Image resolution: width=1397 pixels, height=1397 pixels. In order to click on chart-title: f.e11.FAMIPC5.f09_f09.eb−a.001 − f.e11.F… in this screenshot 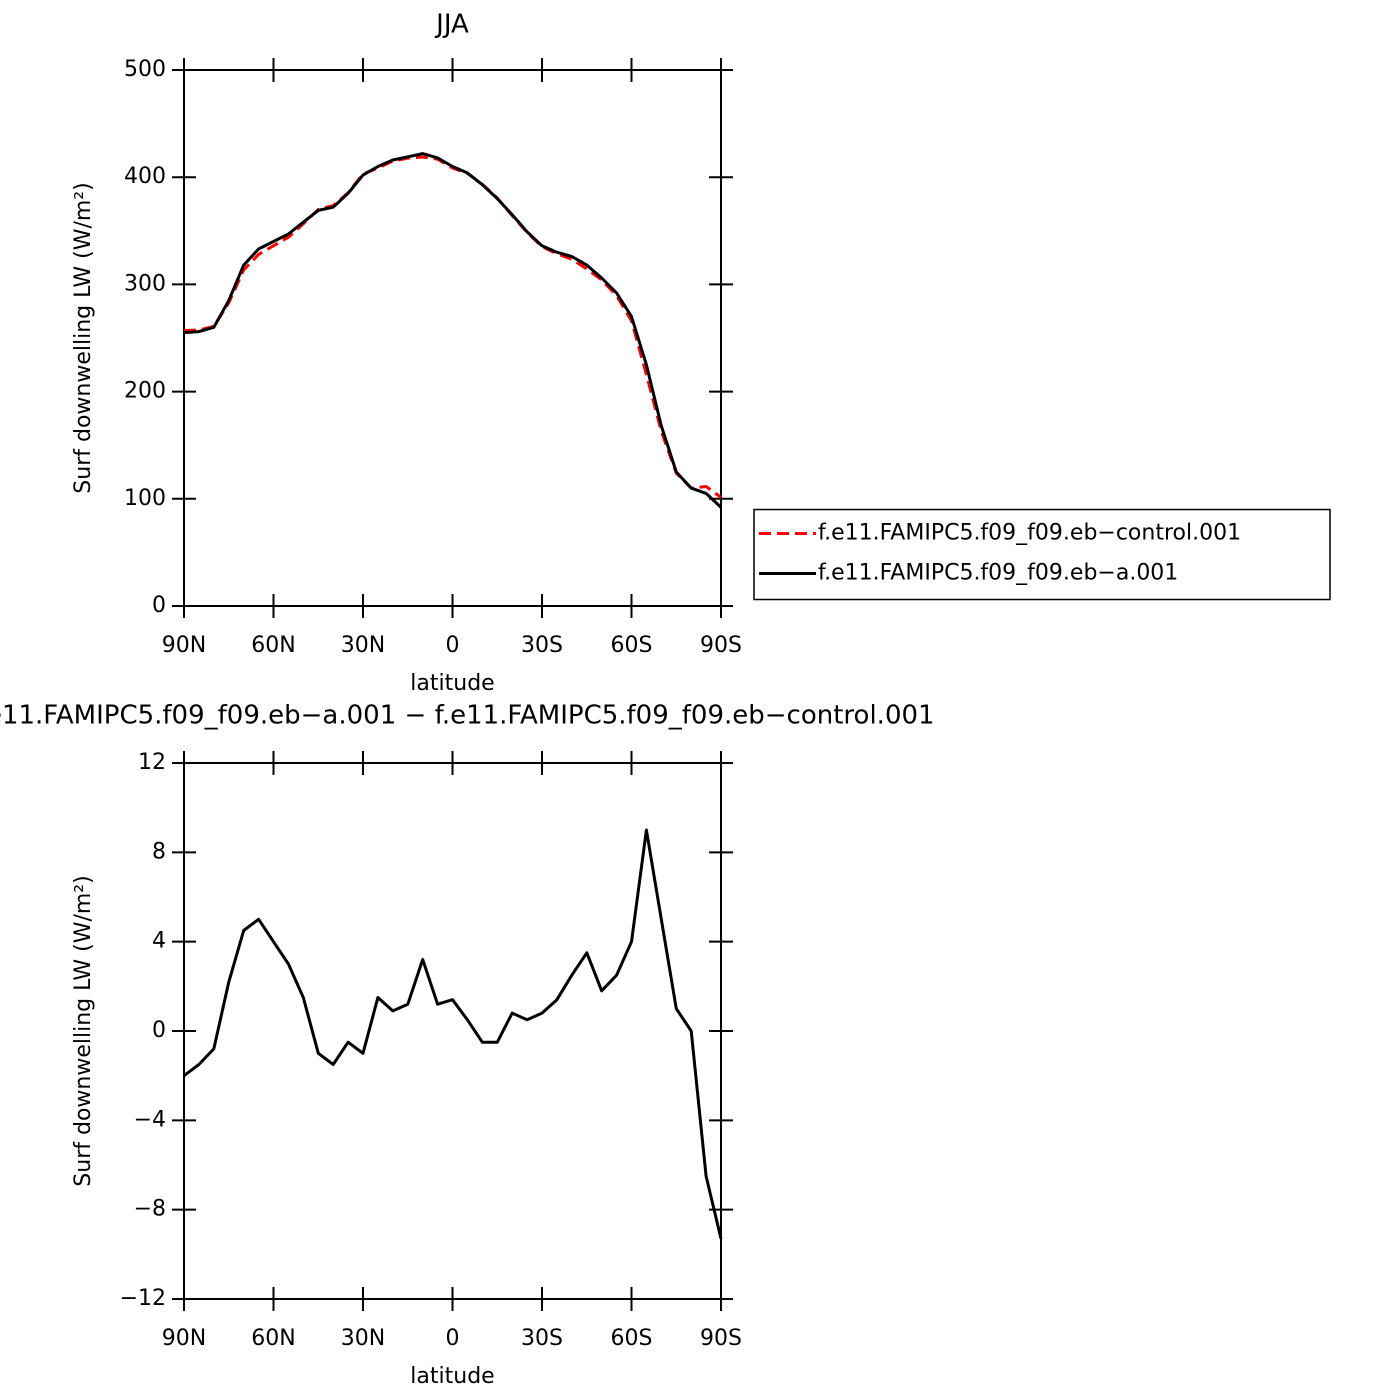, I will do `click(467, 716)`.